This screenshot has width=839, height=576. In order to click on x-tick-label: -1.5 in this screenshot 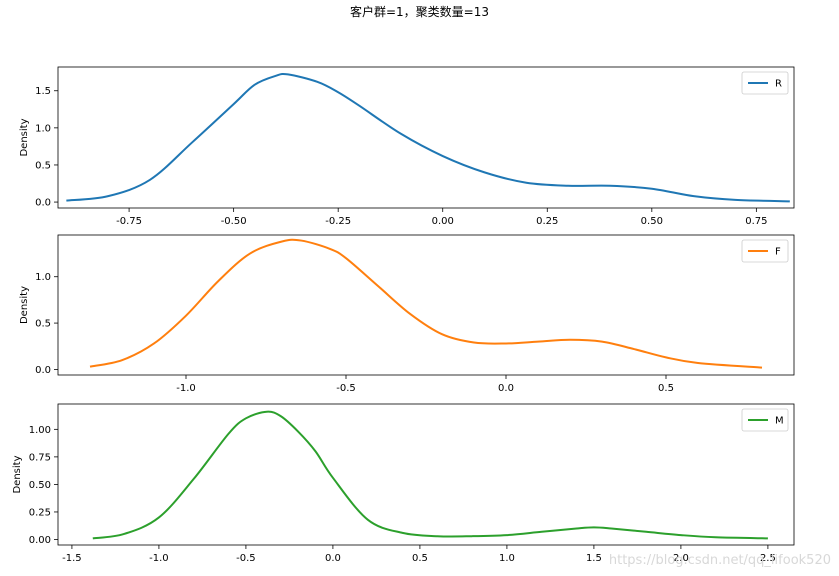, I will do `click(72, 558)`.